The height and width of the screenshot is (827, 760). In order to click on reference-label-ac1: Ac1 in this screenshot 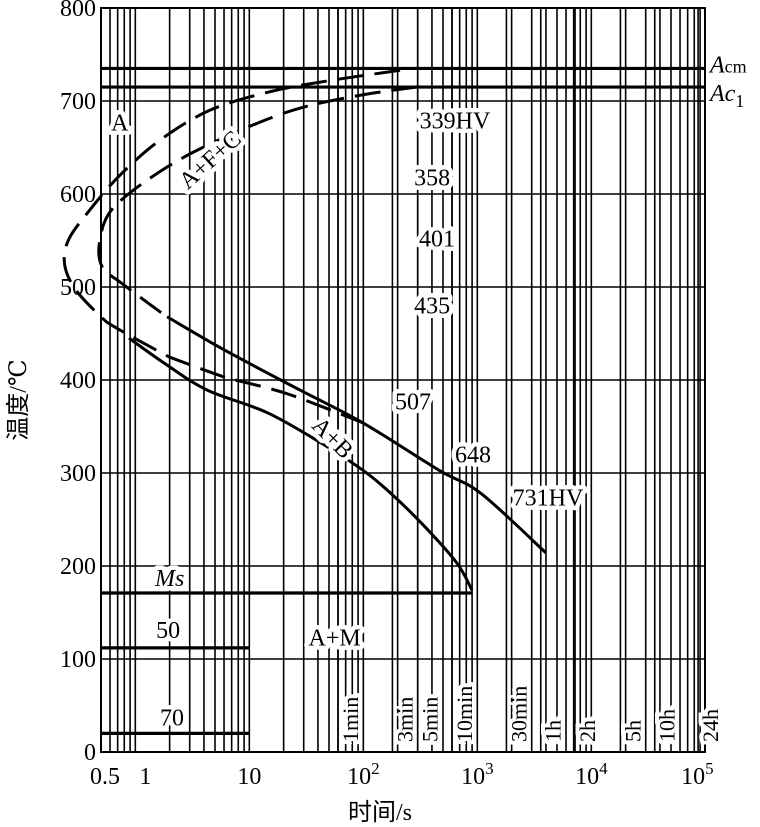, I will do `click(726, 96)`.